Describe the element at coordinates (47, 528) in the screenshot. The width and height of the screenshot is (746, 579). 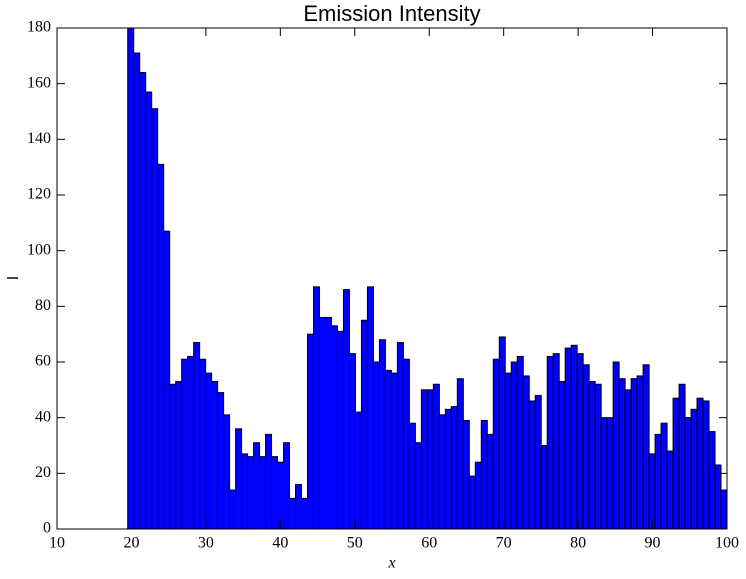
I see `y-tick-label: 0` at that location.